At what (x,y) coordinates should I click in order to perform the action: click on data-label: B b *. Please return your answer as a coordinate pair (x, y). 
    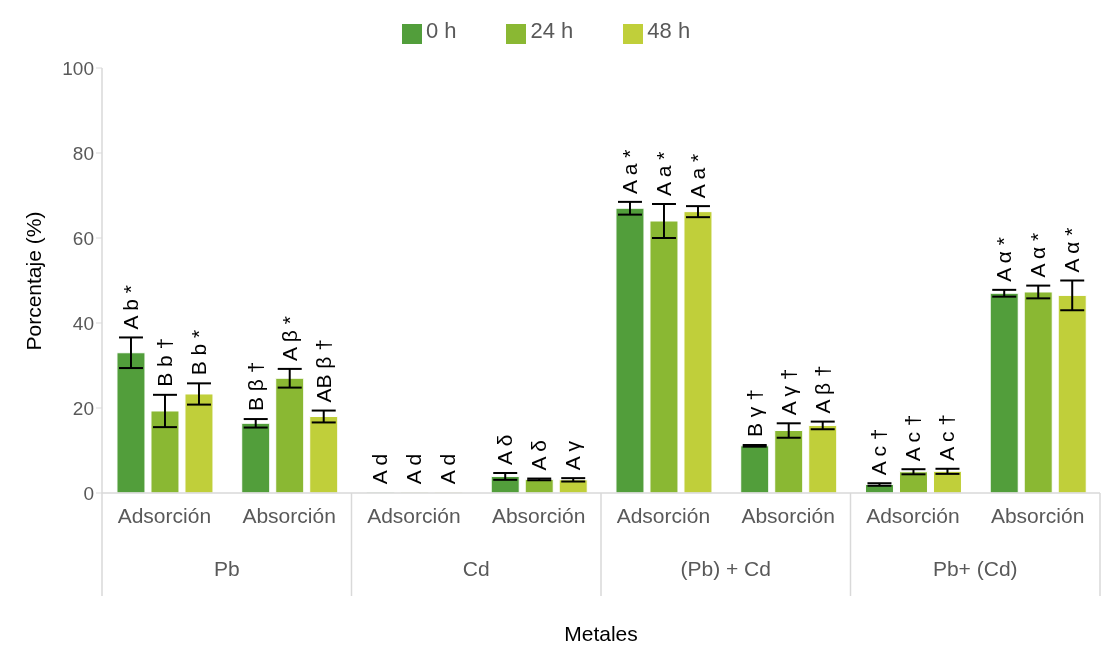
    Looking at the image, I should click on (198, 352).